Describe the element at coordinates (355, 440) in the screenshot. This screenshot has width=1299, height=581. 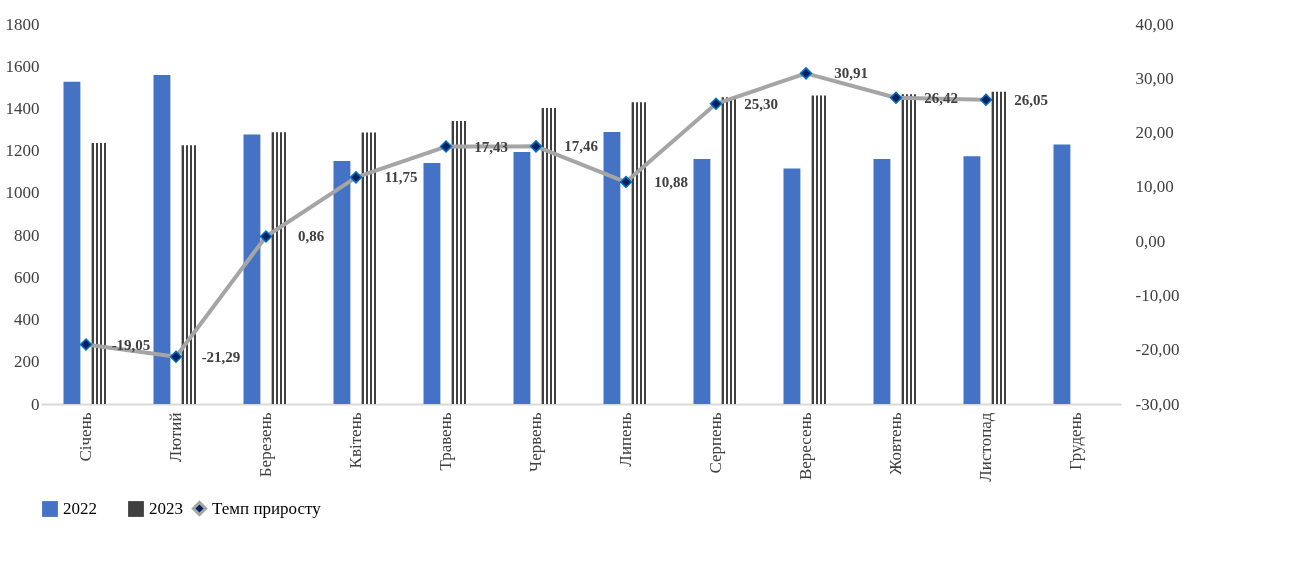
I see `x-tick-label: Квітень` at that location.